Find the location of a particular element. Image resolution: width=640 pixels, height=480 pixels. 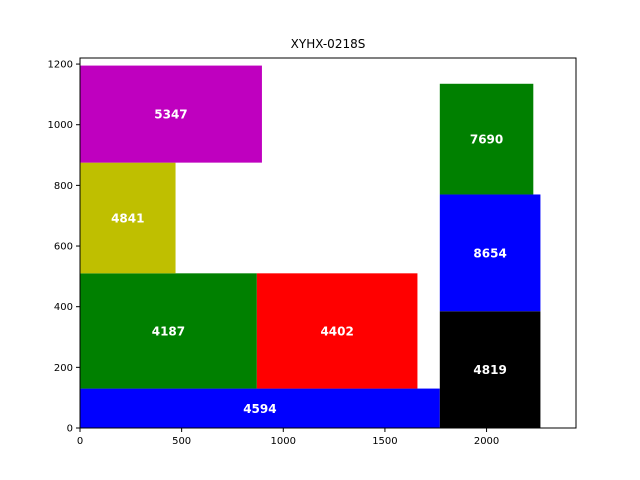

x-tick-label: 1000 is located at coordinates (283, 441).